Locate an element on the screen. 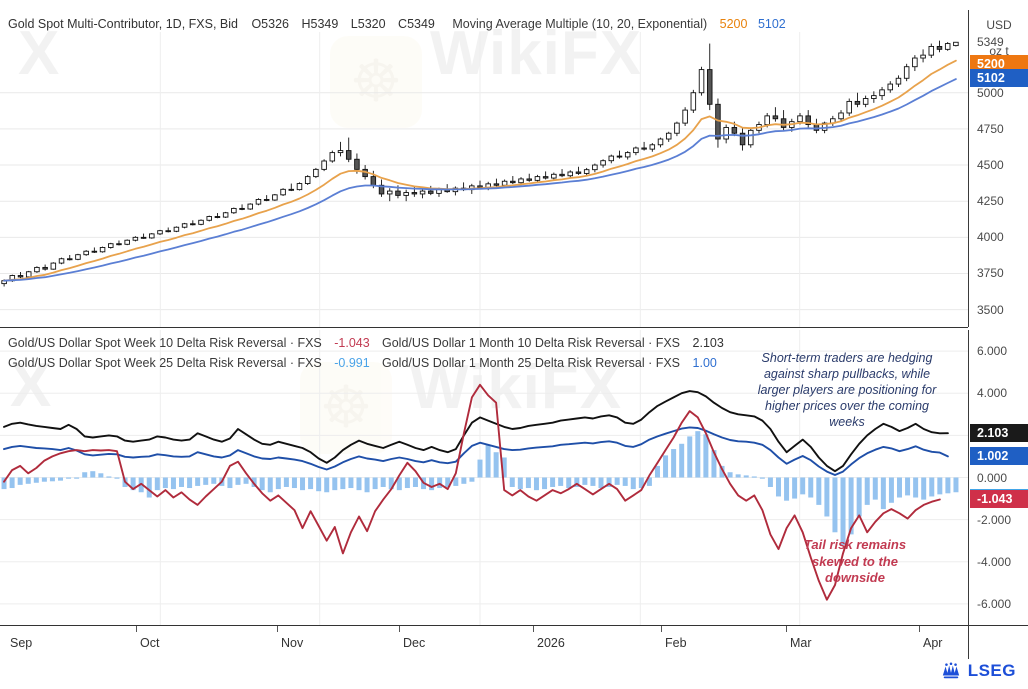  time-axis-tail is located at coordinates (998, 642).